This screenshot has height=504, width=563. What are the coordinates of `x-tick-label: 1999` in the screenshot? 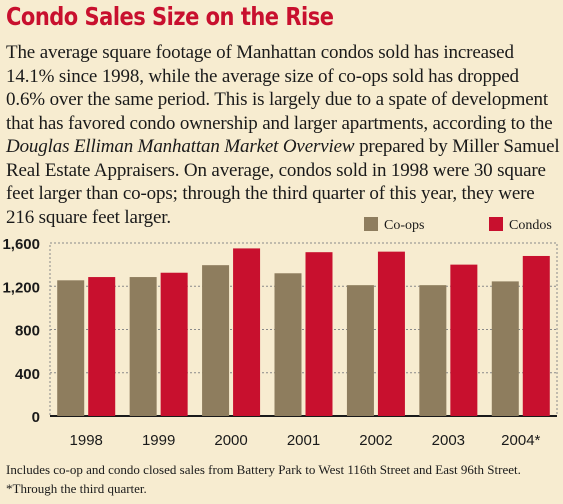 It's located at (158, 440).